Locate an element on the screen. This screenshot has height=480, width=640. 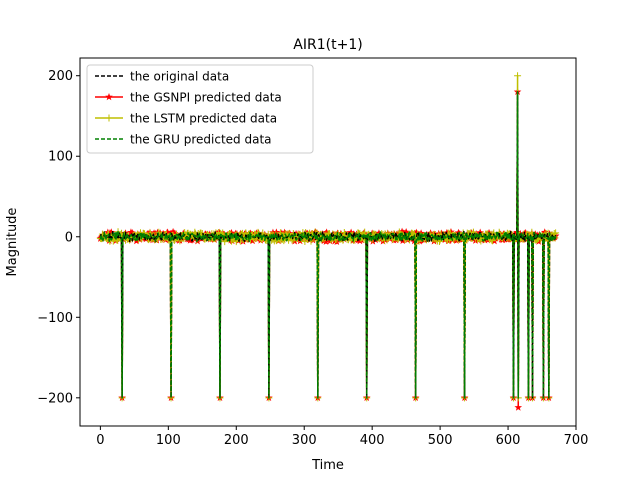
x-tick-label: 400 is located at coordinates (372, 440).